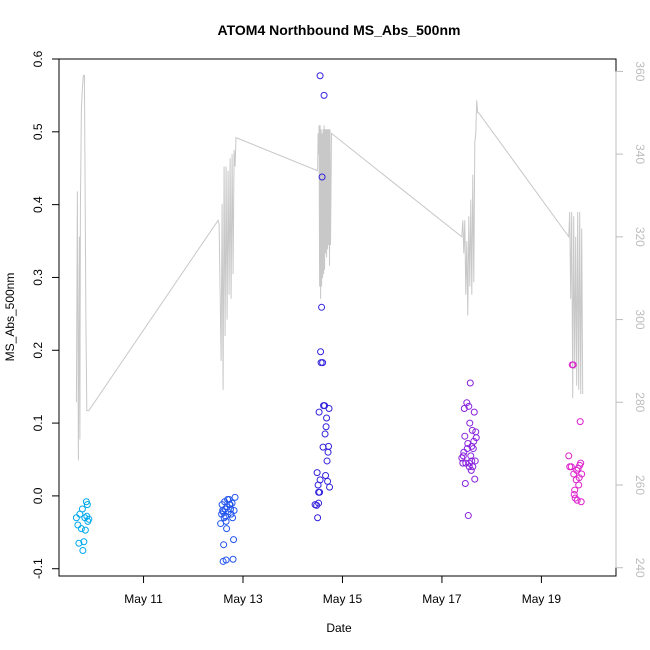  Describe the element at coordinates (542, 599) in the screenshot. I see `x-tick-label: May 19` at that location.